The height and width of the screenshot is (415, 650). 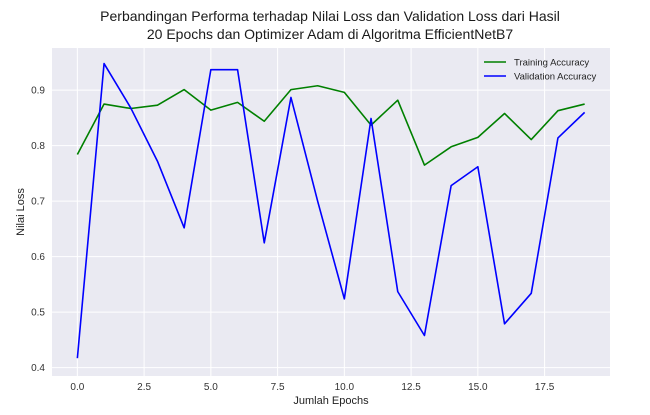 What do you see at coordinates (278, 387) in the screenshot?
I see `x-tick-label: 7.5` at bounding box center [278, 387].